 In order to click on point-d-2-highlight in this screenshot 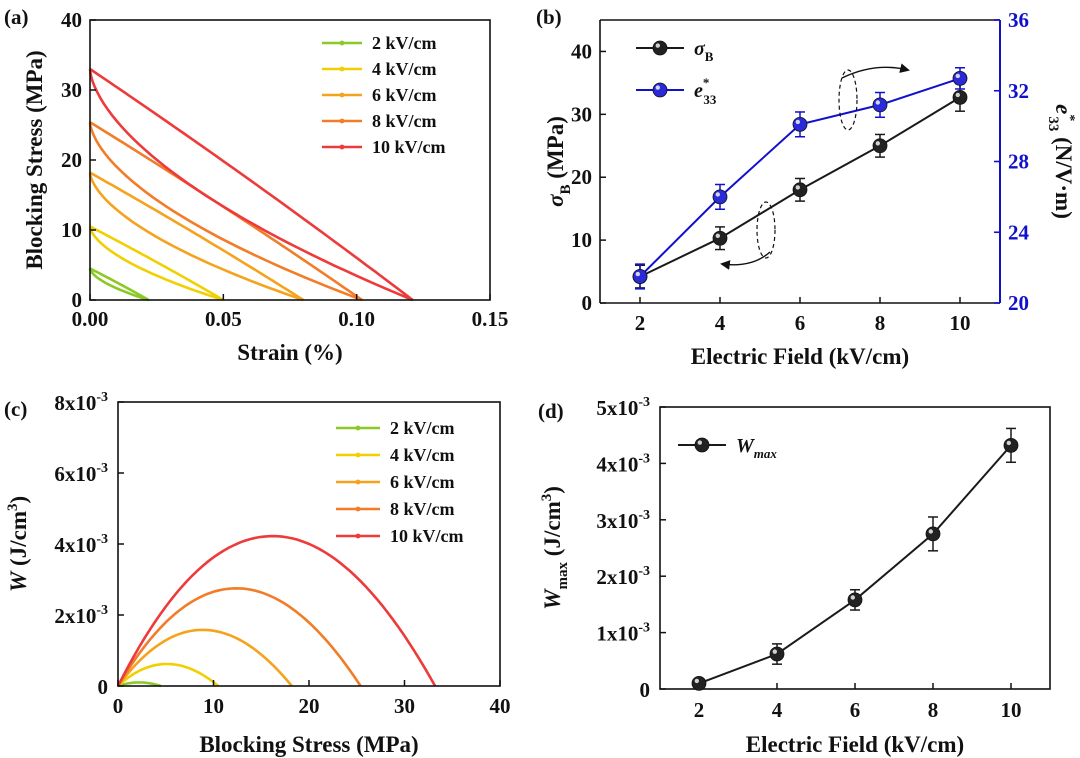, I will do `click(852, 597)`.